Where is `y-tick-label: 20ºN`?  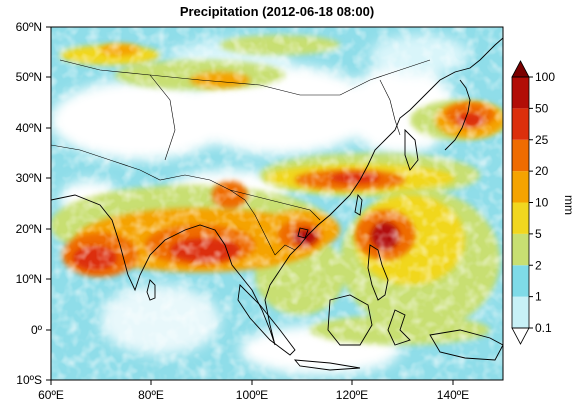
y-tick-label: 20ºN is located at coordinates (29, 229).